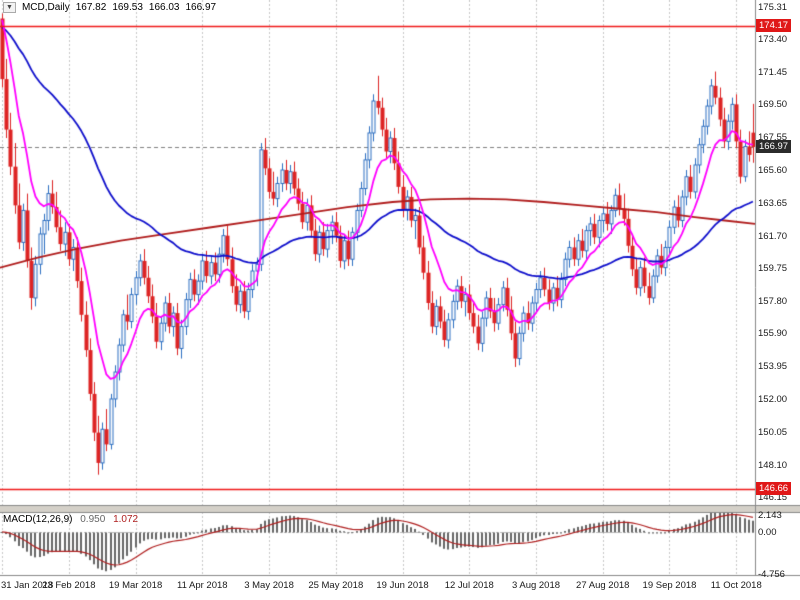 This screenshot has height=600, width=800. Describe the element at coordinates (773, 72) in the screenshot. I see `price-tick-label: 171.45` at that location.